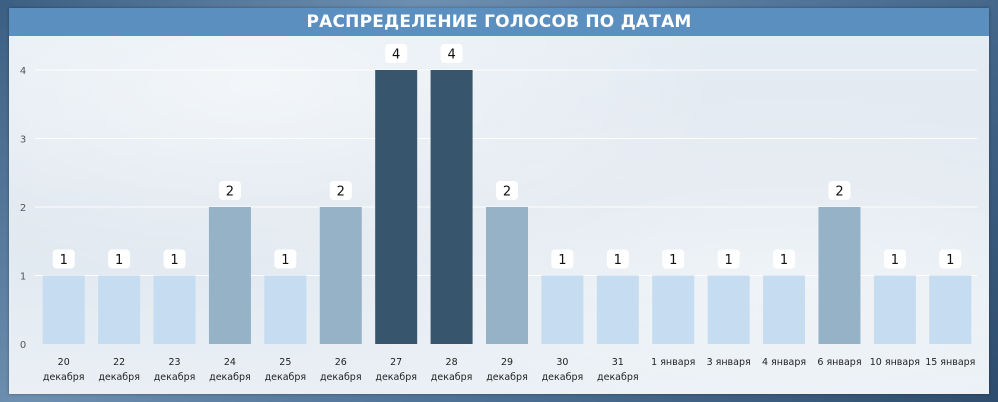 The image size is (998, 402). Describe the element at coordinates (64, 362) in the screenshot. I see `x-tick-label: 20` at that location.